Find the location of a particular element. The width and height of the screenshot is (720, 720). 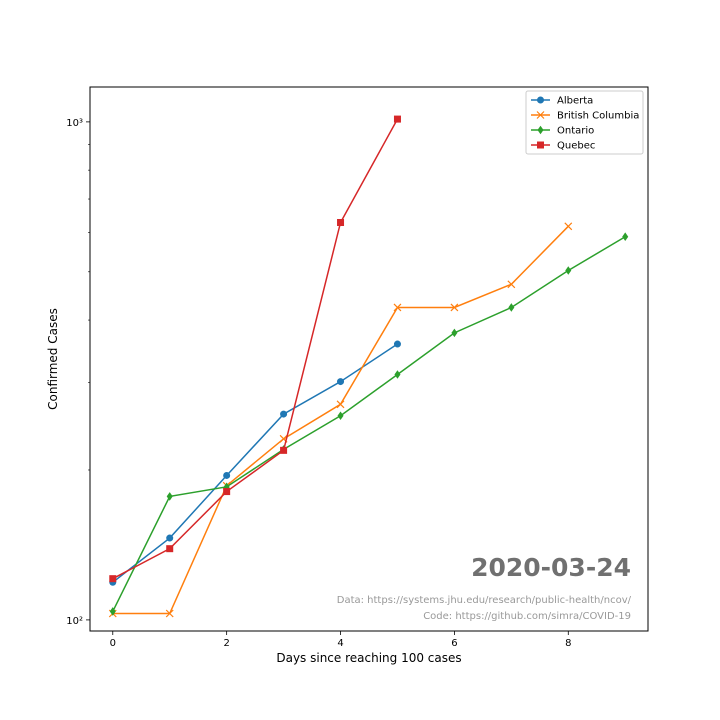

x-tick-label: 4 is located at coordinates (340, 643).